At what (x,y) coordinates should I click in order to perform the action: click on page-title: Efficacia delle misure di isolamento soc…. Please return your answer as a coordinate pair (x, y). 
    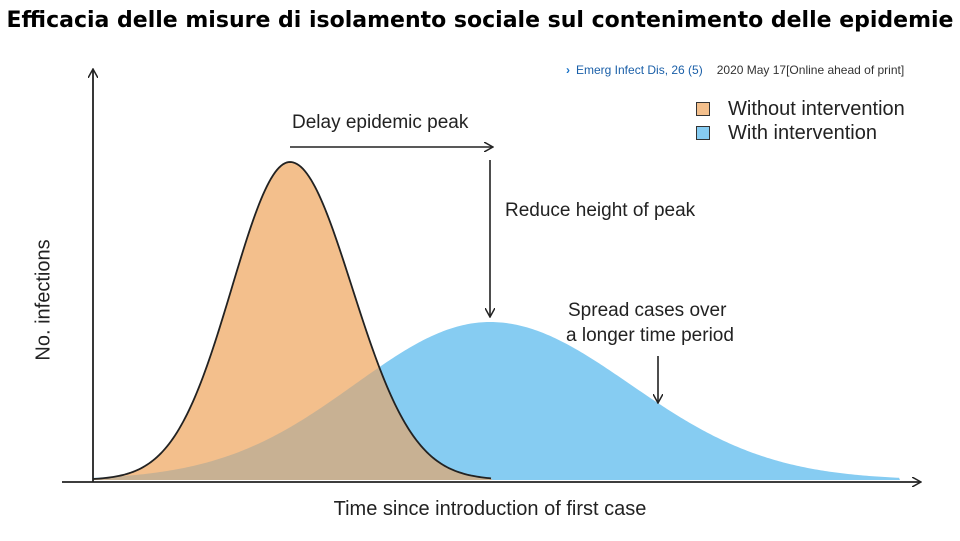
    Looking at the image, I should click on (480, 20).